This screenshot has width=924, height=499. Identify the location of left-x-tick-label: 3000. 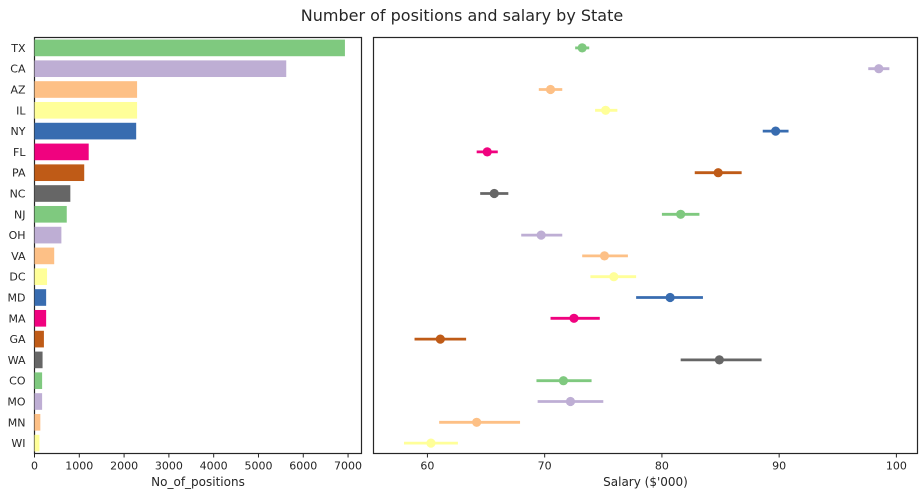
(169, 466).